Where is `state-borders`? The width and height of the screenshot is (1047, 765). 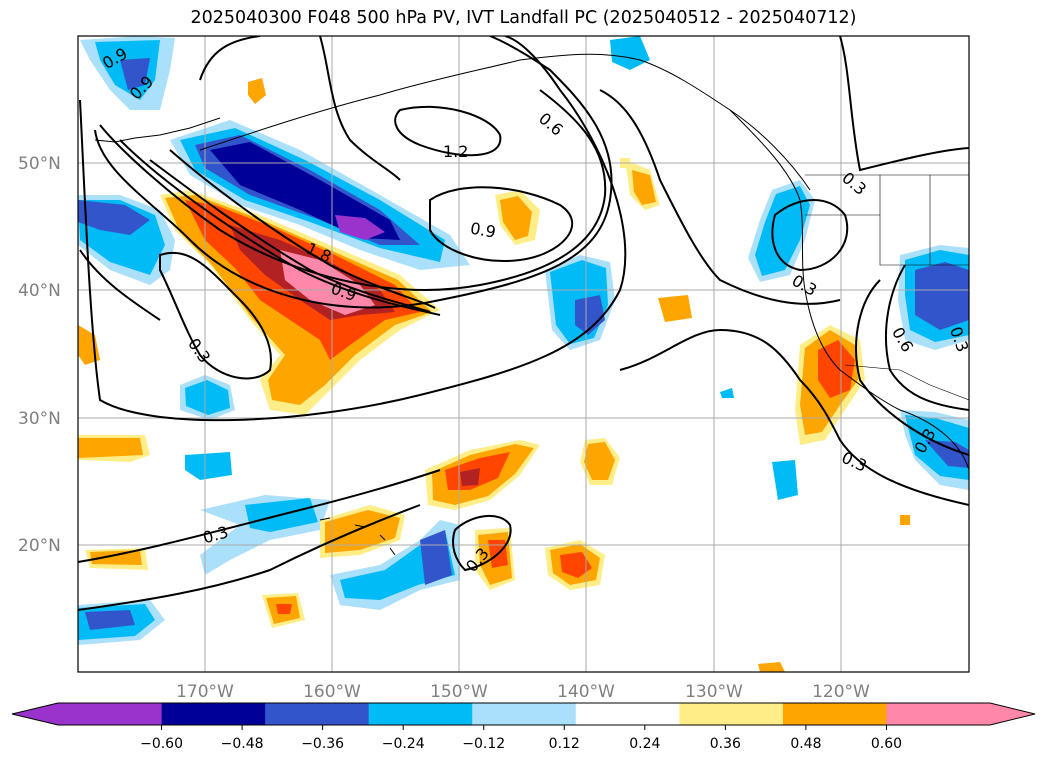
state-borders is located at coordinates (887, 287).